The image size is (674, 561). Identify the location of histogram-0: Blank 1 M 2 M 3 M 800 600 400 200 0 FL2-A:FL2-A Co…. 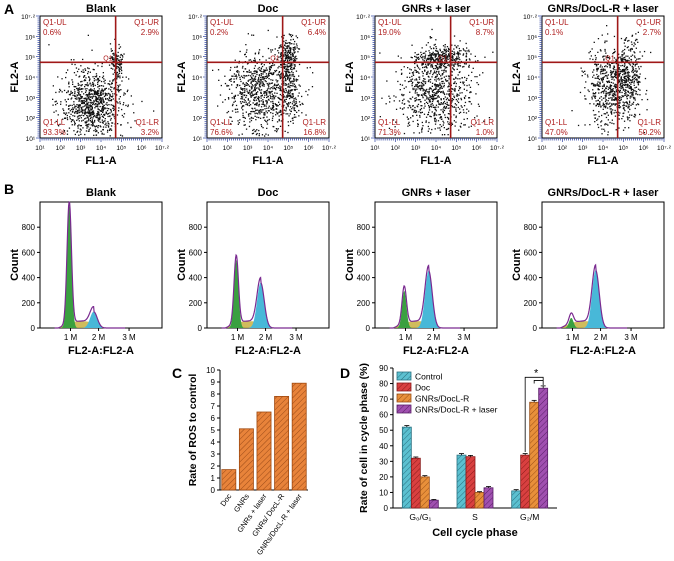
(86, 272).